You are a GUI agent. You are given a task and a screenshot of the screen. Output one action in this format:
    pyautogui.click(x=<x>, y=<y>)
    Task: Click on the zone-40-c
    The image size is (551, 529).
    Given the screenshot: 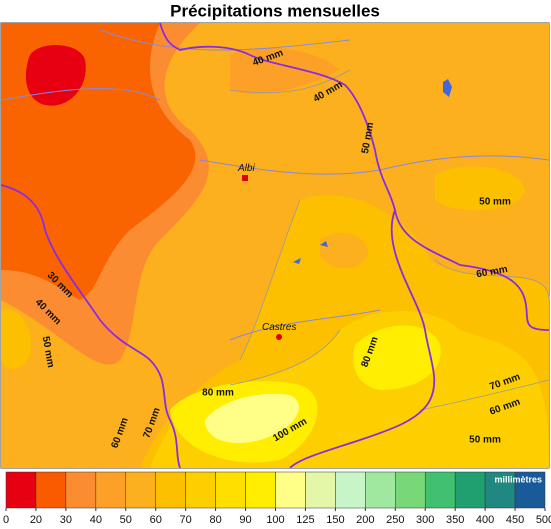 What is the action you would take?
    pyautogui.click(x=344, y=250)
    